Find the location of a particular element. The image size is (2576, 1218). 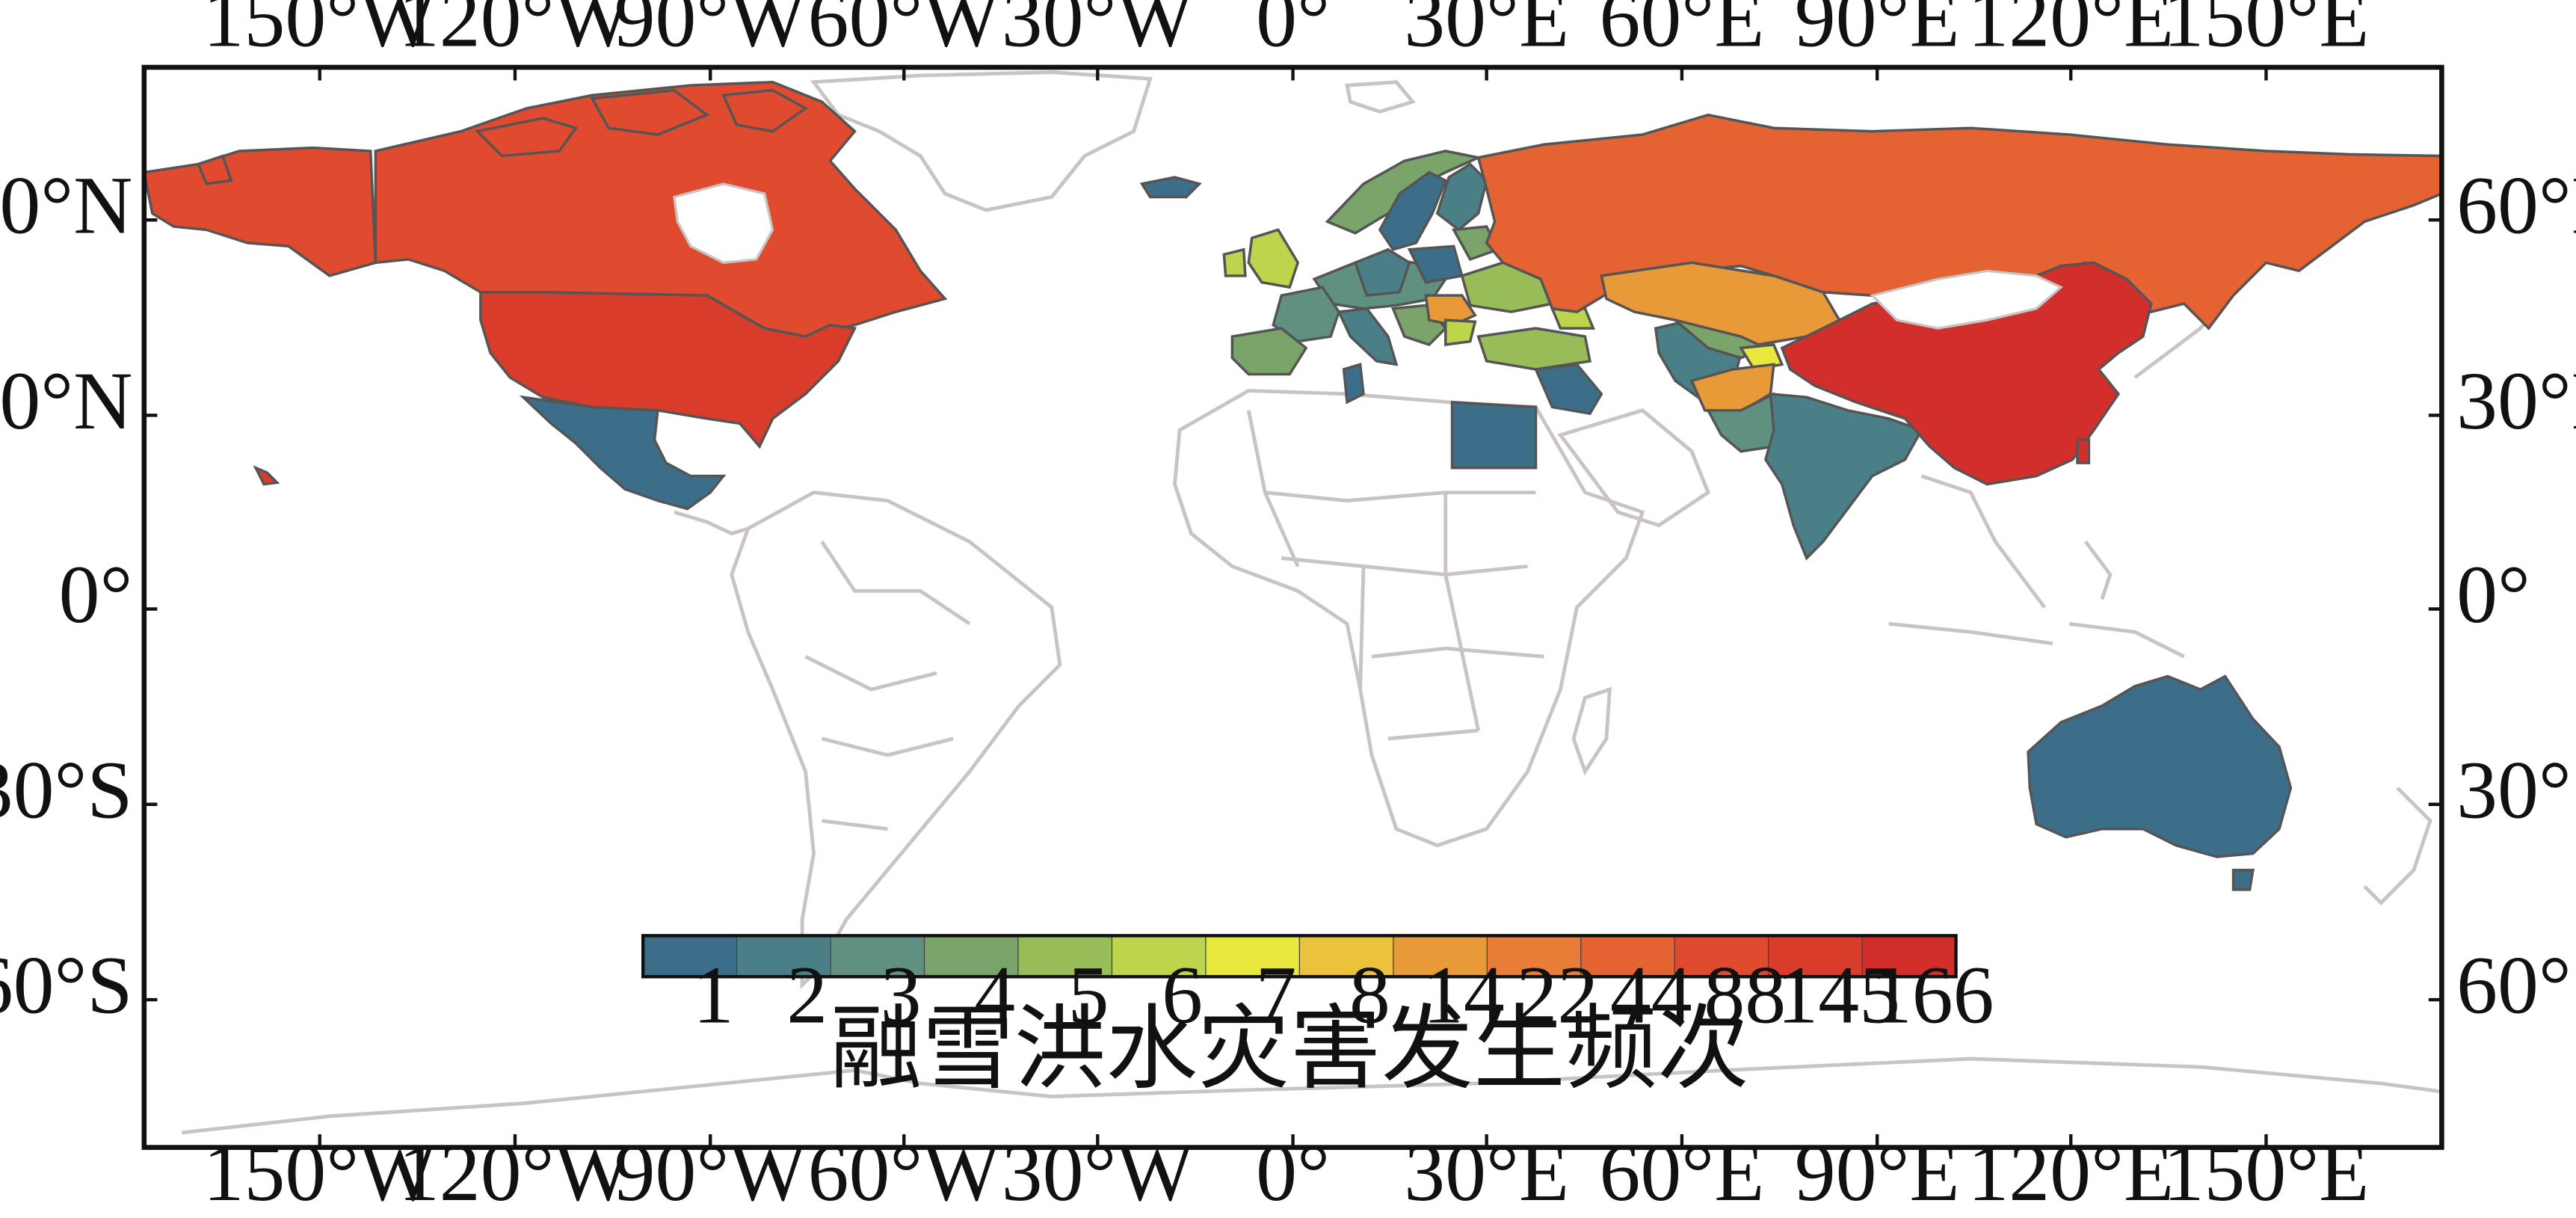

colorbar-tick: 5 is located at coordinates (1088, 996).